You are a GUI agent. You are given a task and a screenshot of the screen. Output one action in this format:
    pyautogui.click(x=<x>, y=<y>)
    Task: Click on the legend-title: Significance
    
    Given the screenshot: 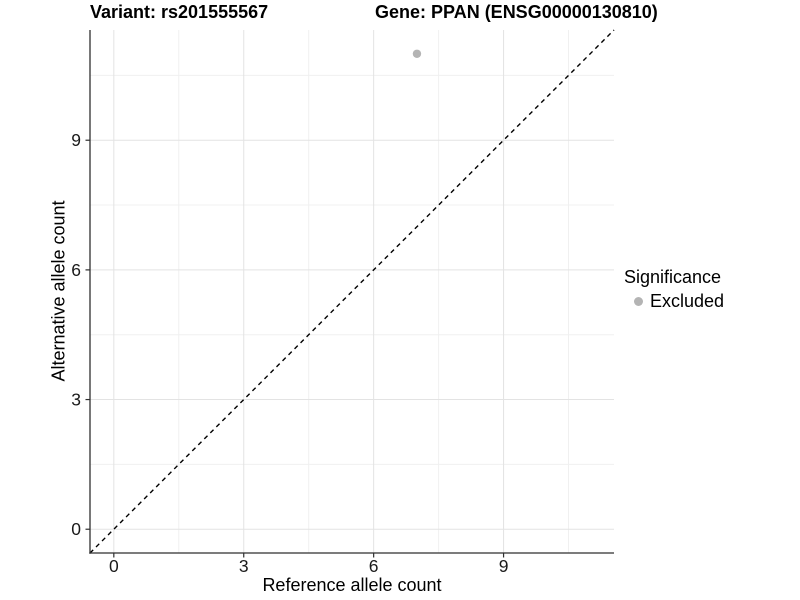 What is the action you would take?
    pyautogui.click(x=673, y=277)
    